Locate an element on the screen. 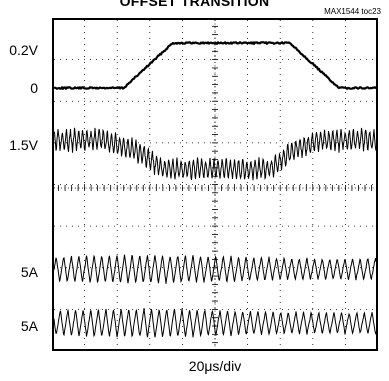 The image size is (389, 381). figure-id: MAX1544 toc23 is located at coordinates (352, 11).